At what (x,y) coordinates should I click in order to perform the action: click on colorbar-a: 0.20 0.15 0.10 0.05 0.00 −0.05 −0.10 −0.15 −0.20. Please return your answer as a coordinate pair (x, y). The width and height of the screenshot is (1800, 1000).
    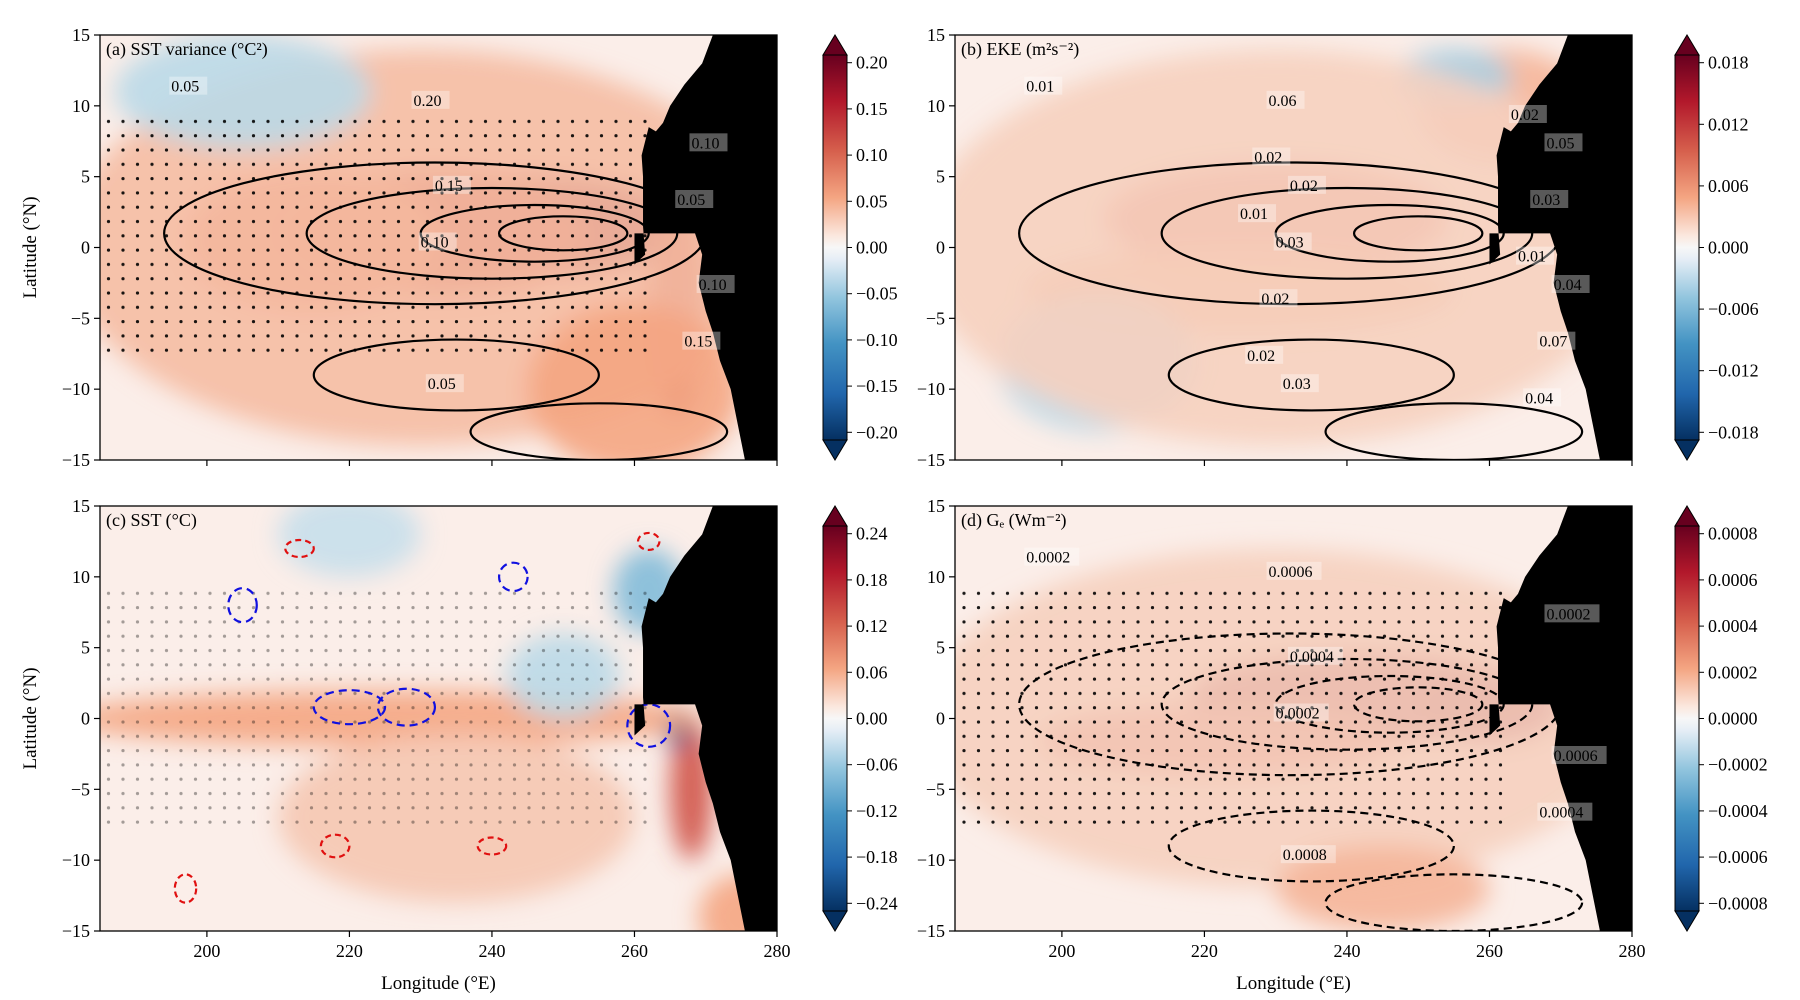
    Looking at the image, I should click on (860, 247).